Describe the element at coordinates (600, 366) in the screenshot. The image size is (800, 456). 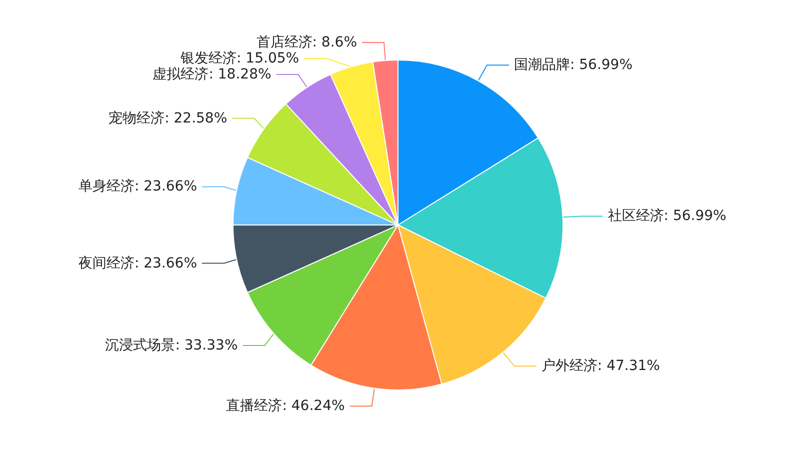
I see `slice-label: 户外经济: 47.31%` at that location.